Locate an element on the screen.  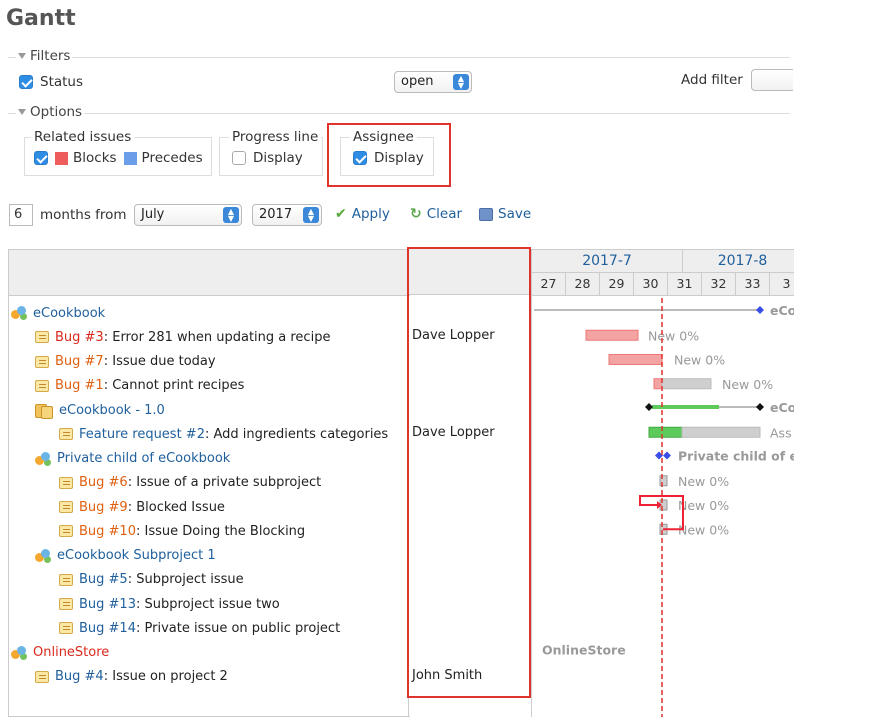
status-filter-label: Status is located at coordinates (62, 82).